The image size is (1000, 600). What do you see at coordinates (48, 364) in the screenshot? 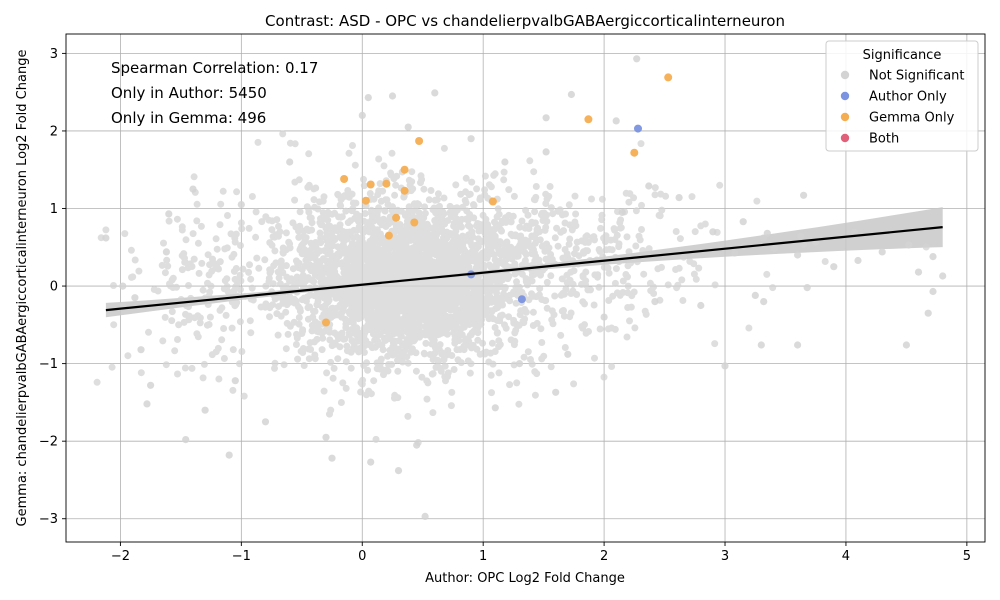
I see `y-tick-label: −1` at bounding box center [48, 364].